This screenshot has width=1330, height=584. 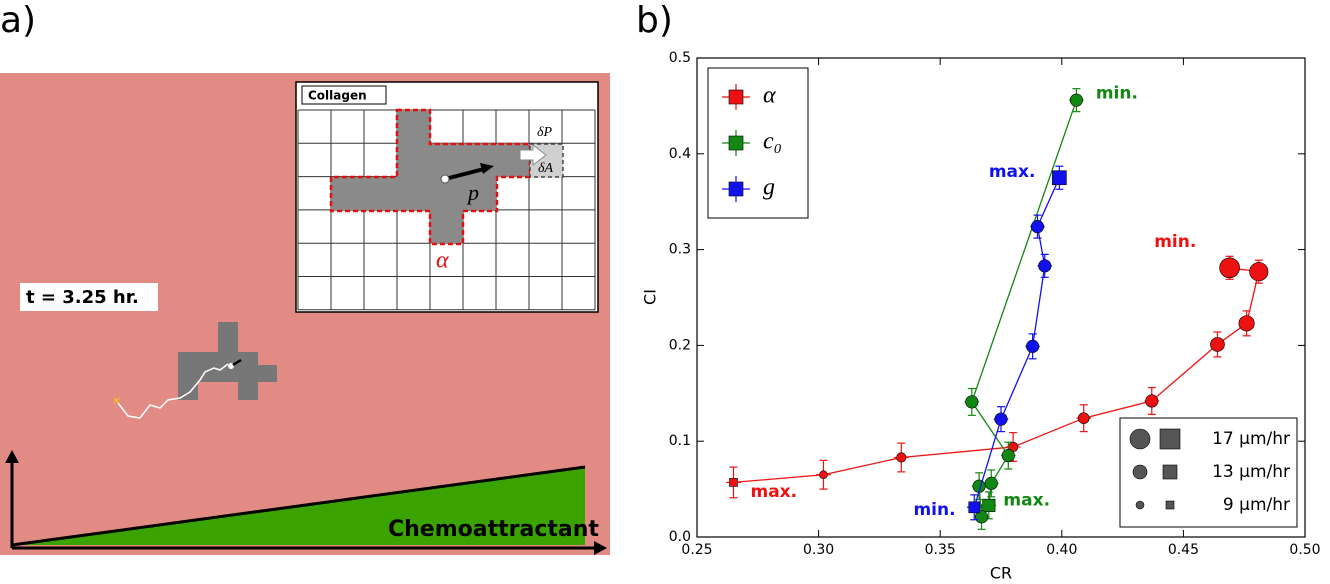 I want to click on inset-title: Collagen, so click(x=337, y=96).